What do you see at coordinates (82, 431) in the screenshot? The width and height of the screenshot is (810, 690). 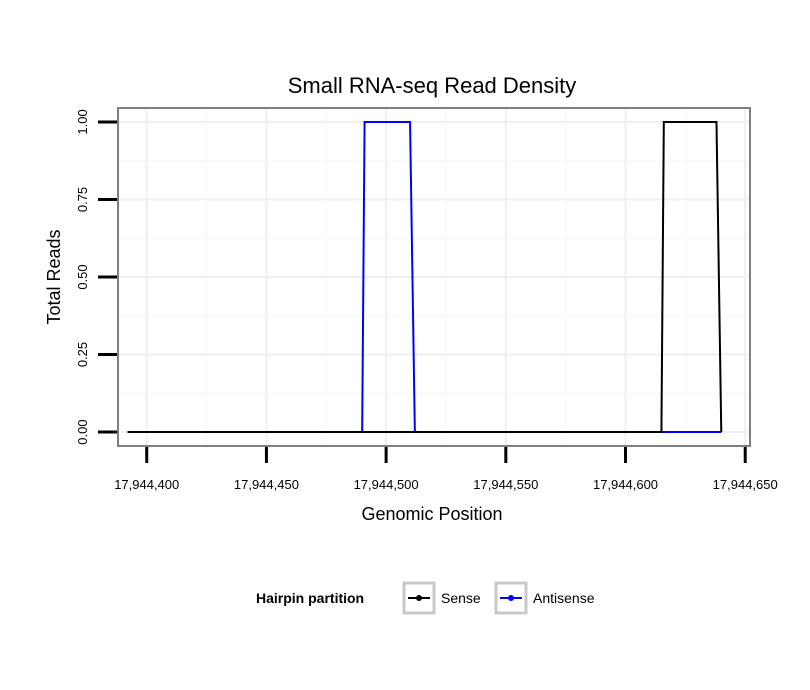 I see `y-tick-label: 0.00` at bounding box center [82, 431].